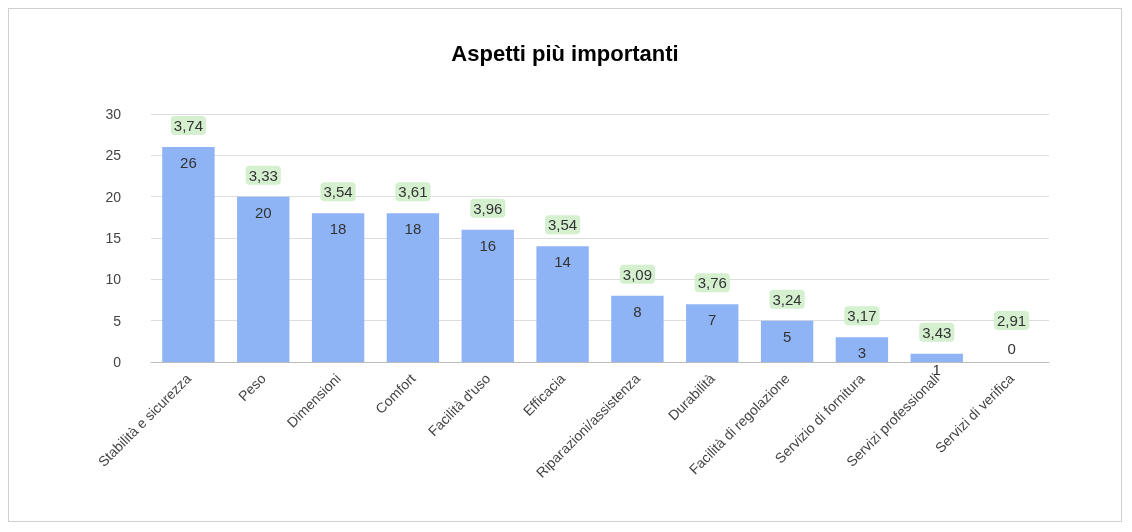 The width and height of the screenshot is (1132, 532). Describe the element at coordinates (787, 299) in the screenshot. I see `annotation: 3,24` at that location.